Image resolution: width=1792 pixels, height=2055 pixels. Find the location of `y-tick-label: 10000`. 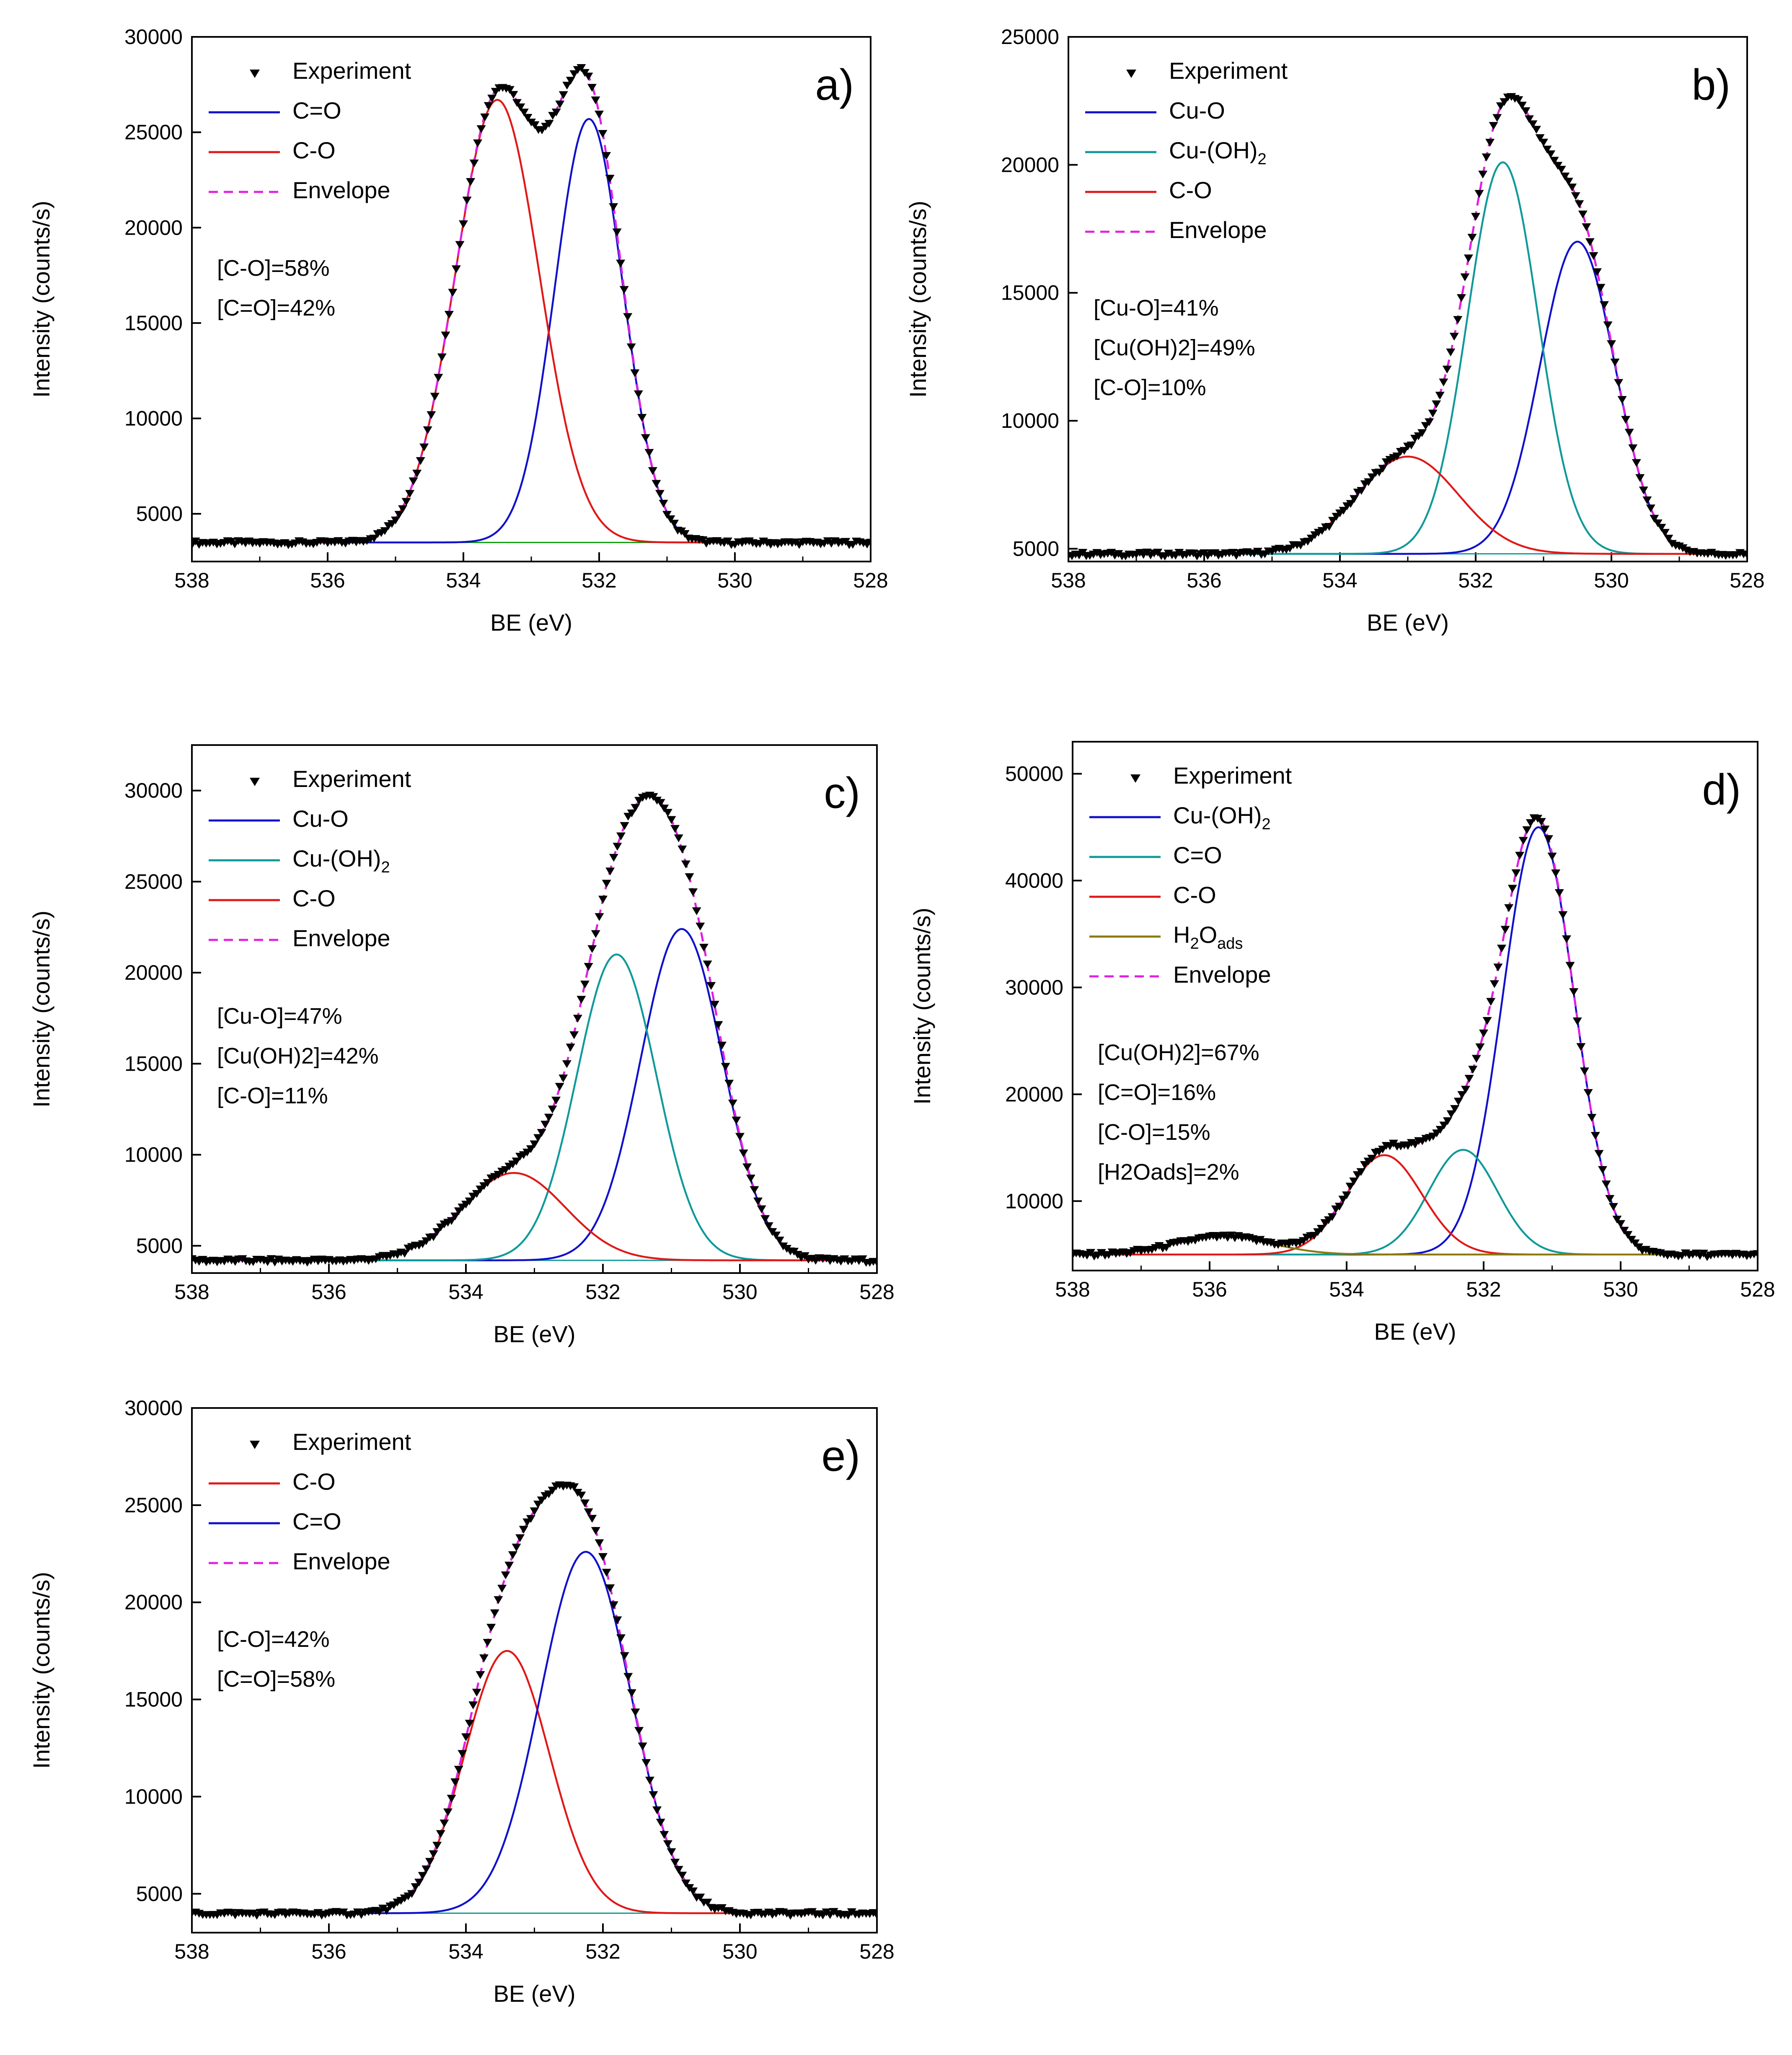

y-tick-label: 10000 is located at coordinates (153, 1155).